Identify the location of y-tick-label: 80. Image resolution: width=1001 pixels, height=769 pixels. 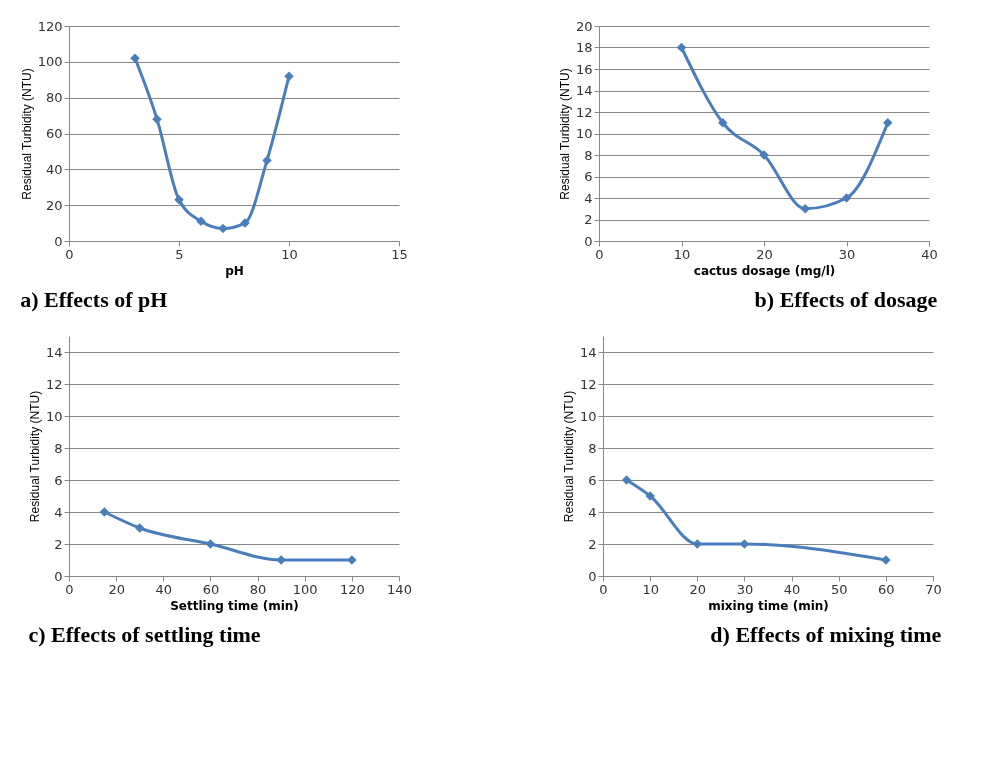
(54, 98).